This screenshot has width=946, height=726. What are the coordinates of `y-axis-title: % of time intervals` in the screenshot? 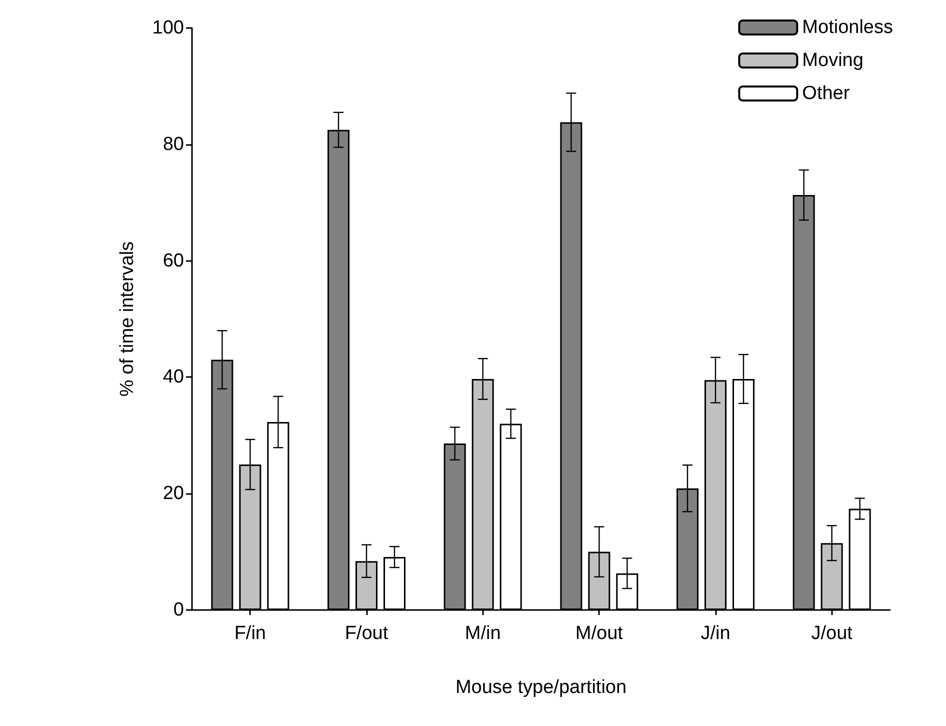 It's located at (127, 319).